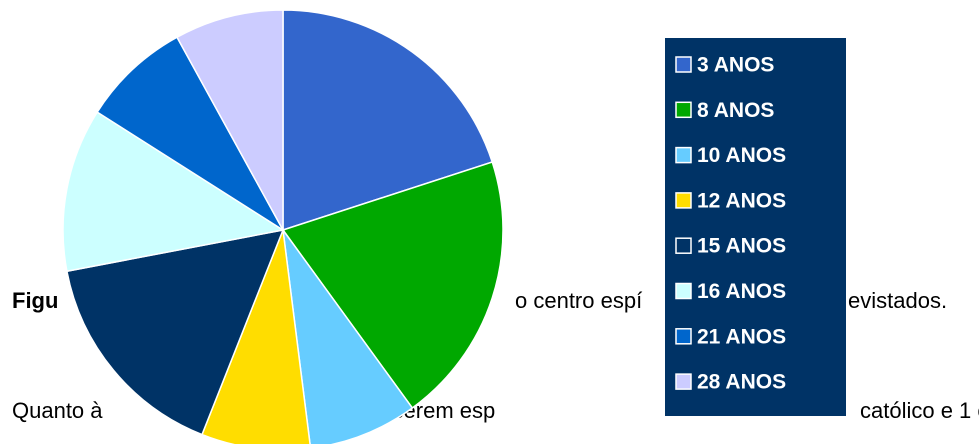 The image size is (979, 444). I want to click on document-text-fragment: Quanto à, so click(57, 410).